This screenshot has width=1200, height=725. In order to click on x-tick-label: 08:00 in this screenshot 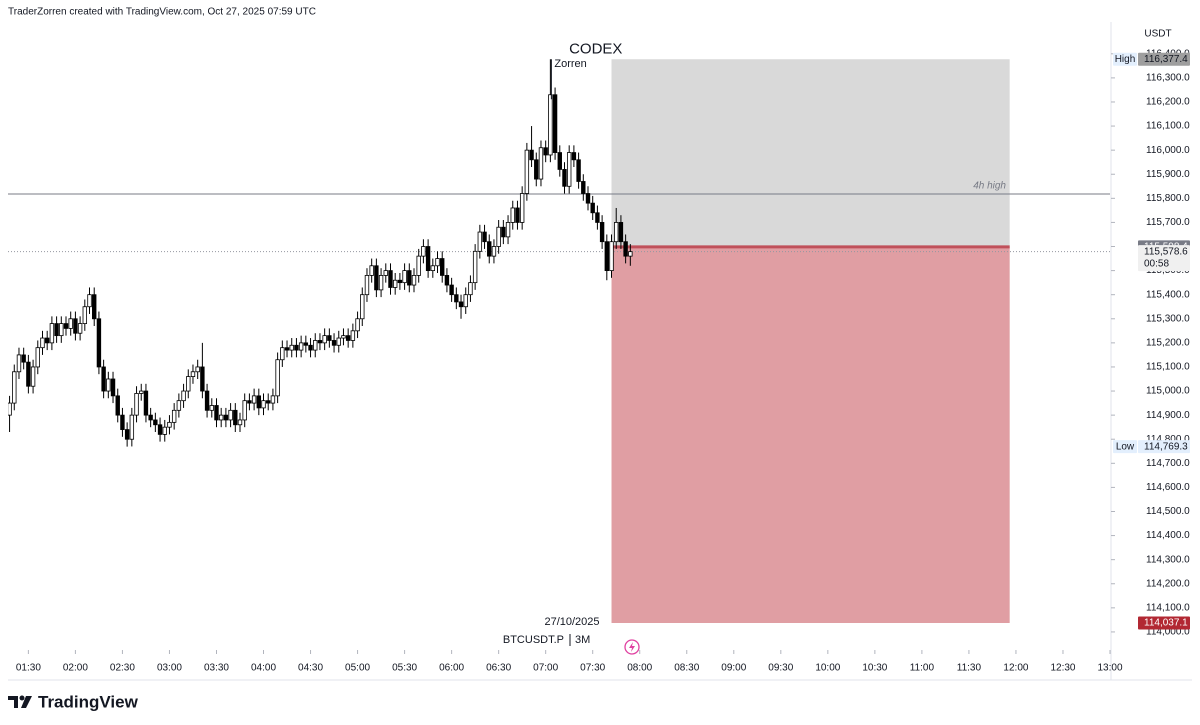, I will do `click(639, 668)`.